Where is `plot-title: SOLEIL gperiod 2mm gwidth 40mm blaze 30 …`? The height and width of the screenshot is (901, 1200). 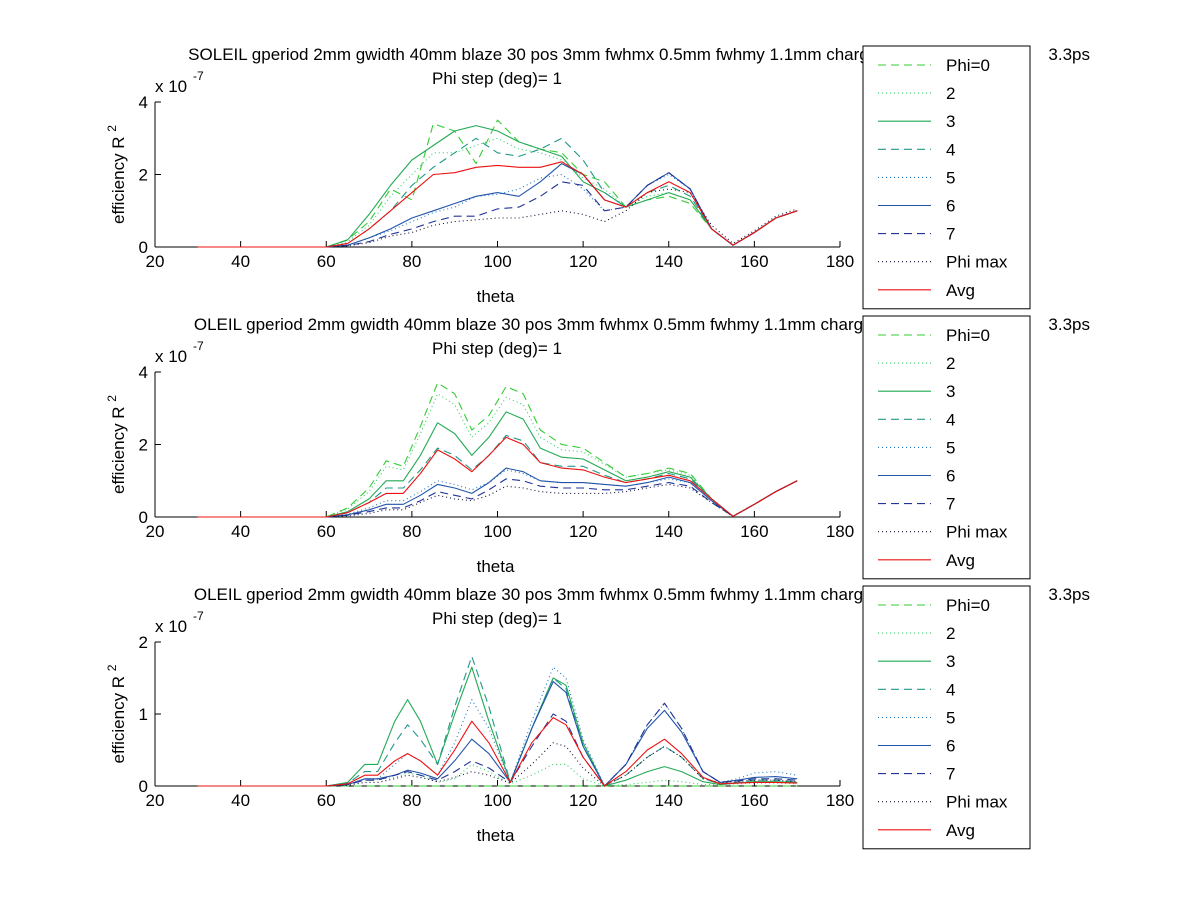
plot-title: SOLEIL gperiod 2mm gwidth 40mm blaze 30 … is located at coordinates (545, 54).